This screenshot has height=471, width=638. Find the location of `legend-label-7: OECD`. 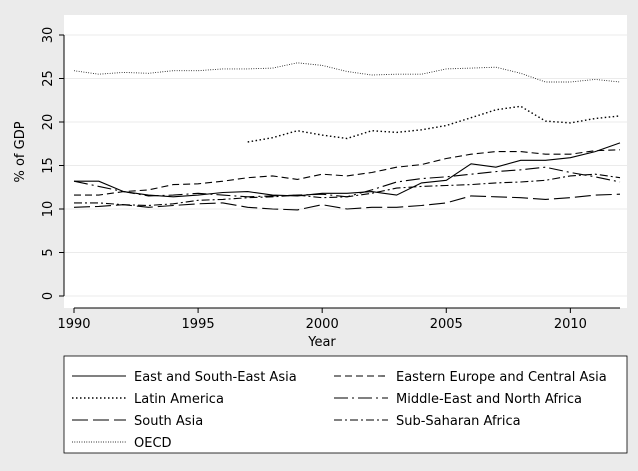

legend-label-7: OECD is located at coordinates (153, 443).